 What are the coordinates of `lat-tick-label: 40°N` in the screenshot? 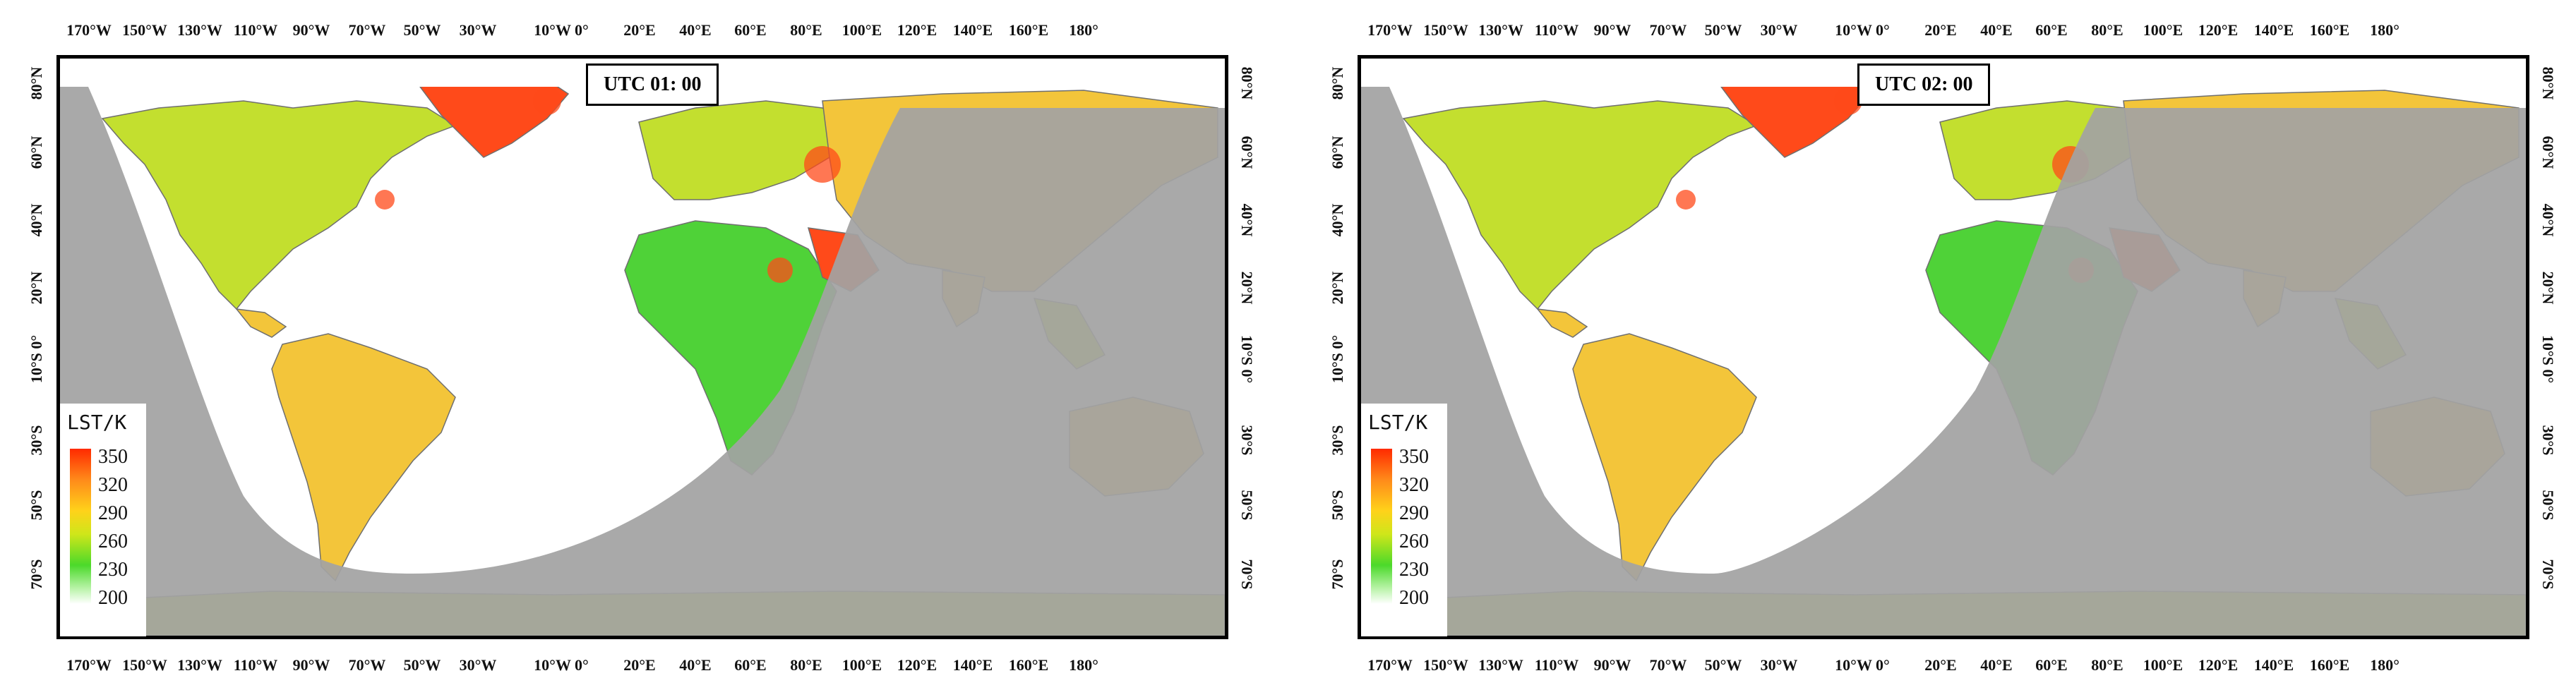 It's located at (2548, 220).